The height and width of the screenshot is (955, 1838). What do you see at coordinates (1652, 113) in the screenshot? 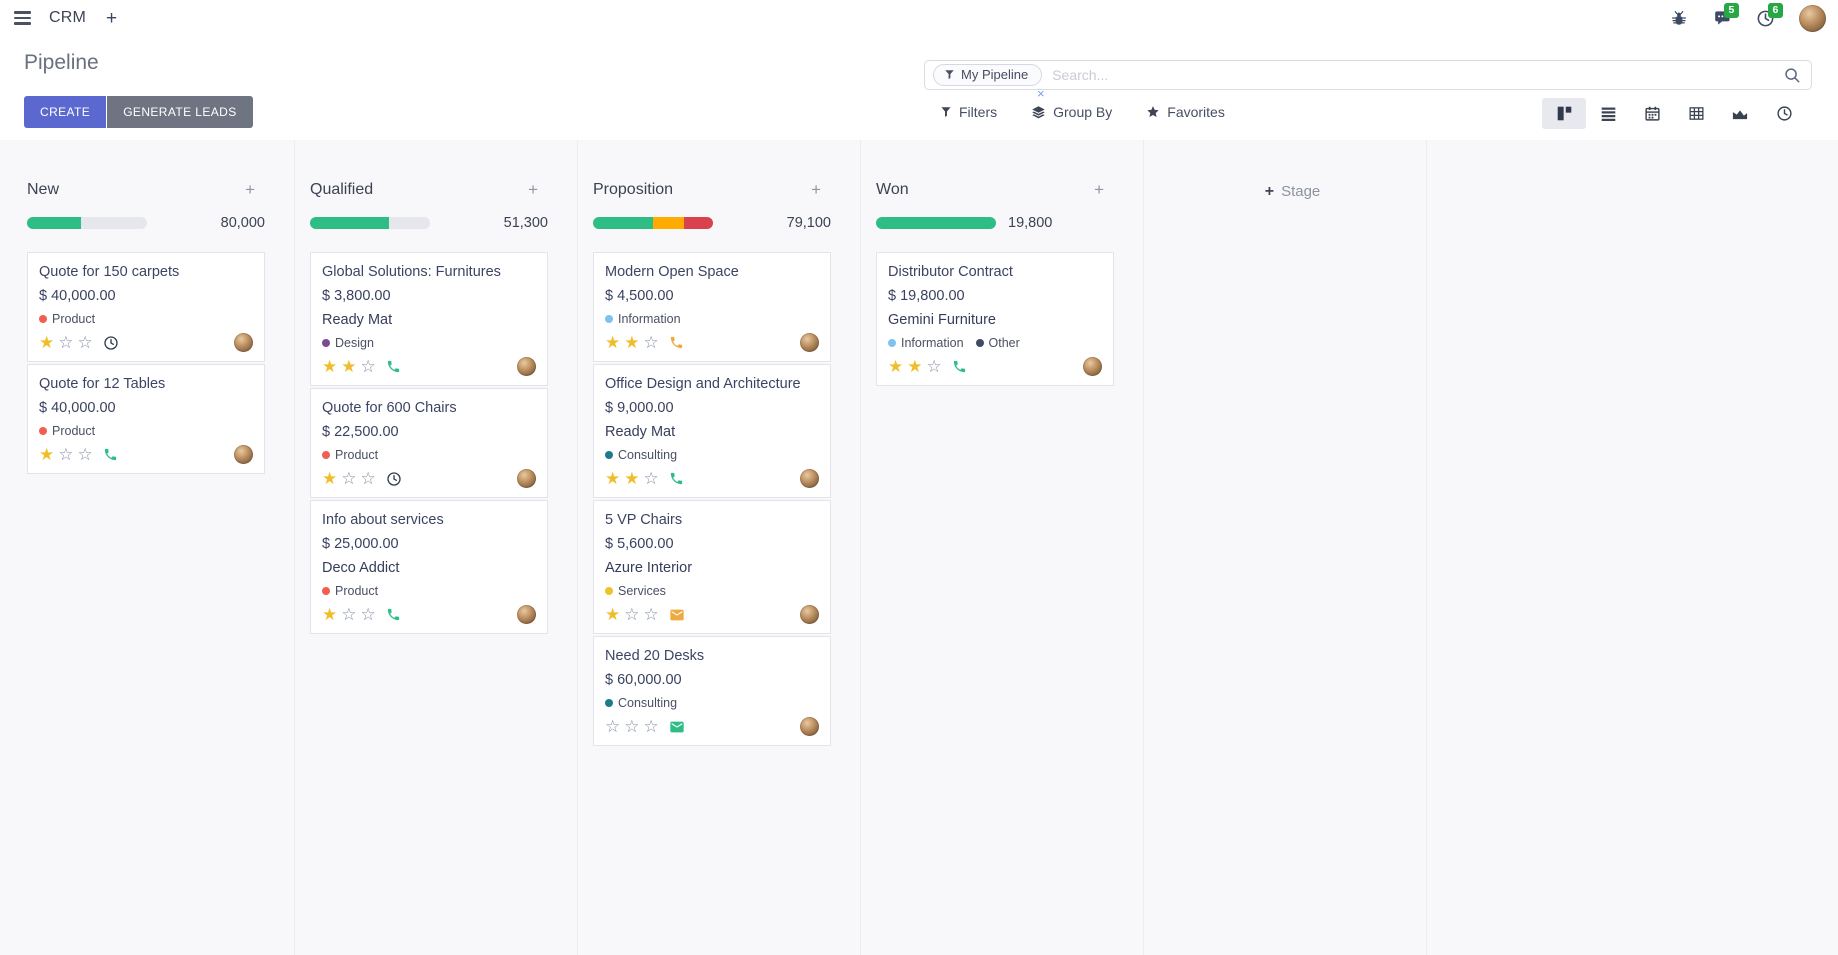
I see `calendar-view-button` at bounding box center [1652, 113].